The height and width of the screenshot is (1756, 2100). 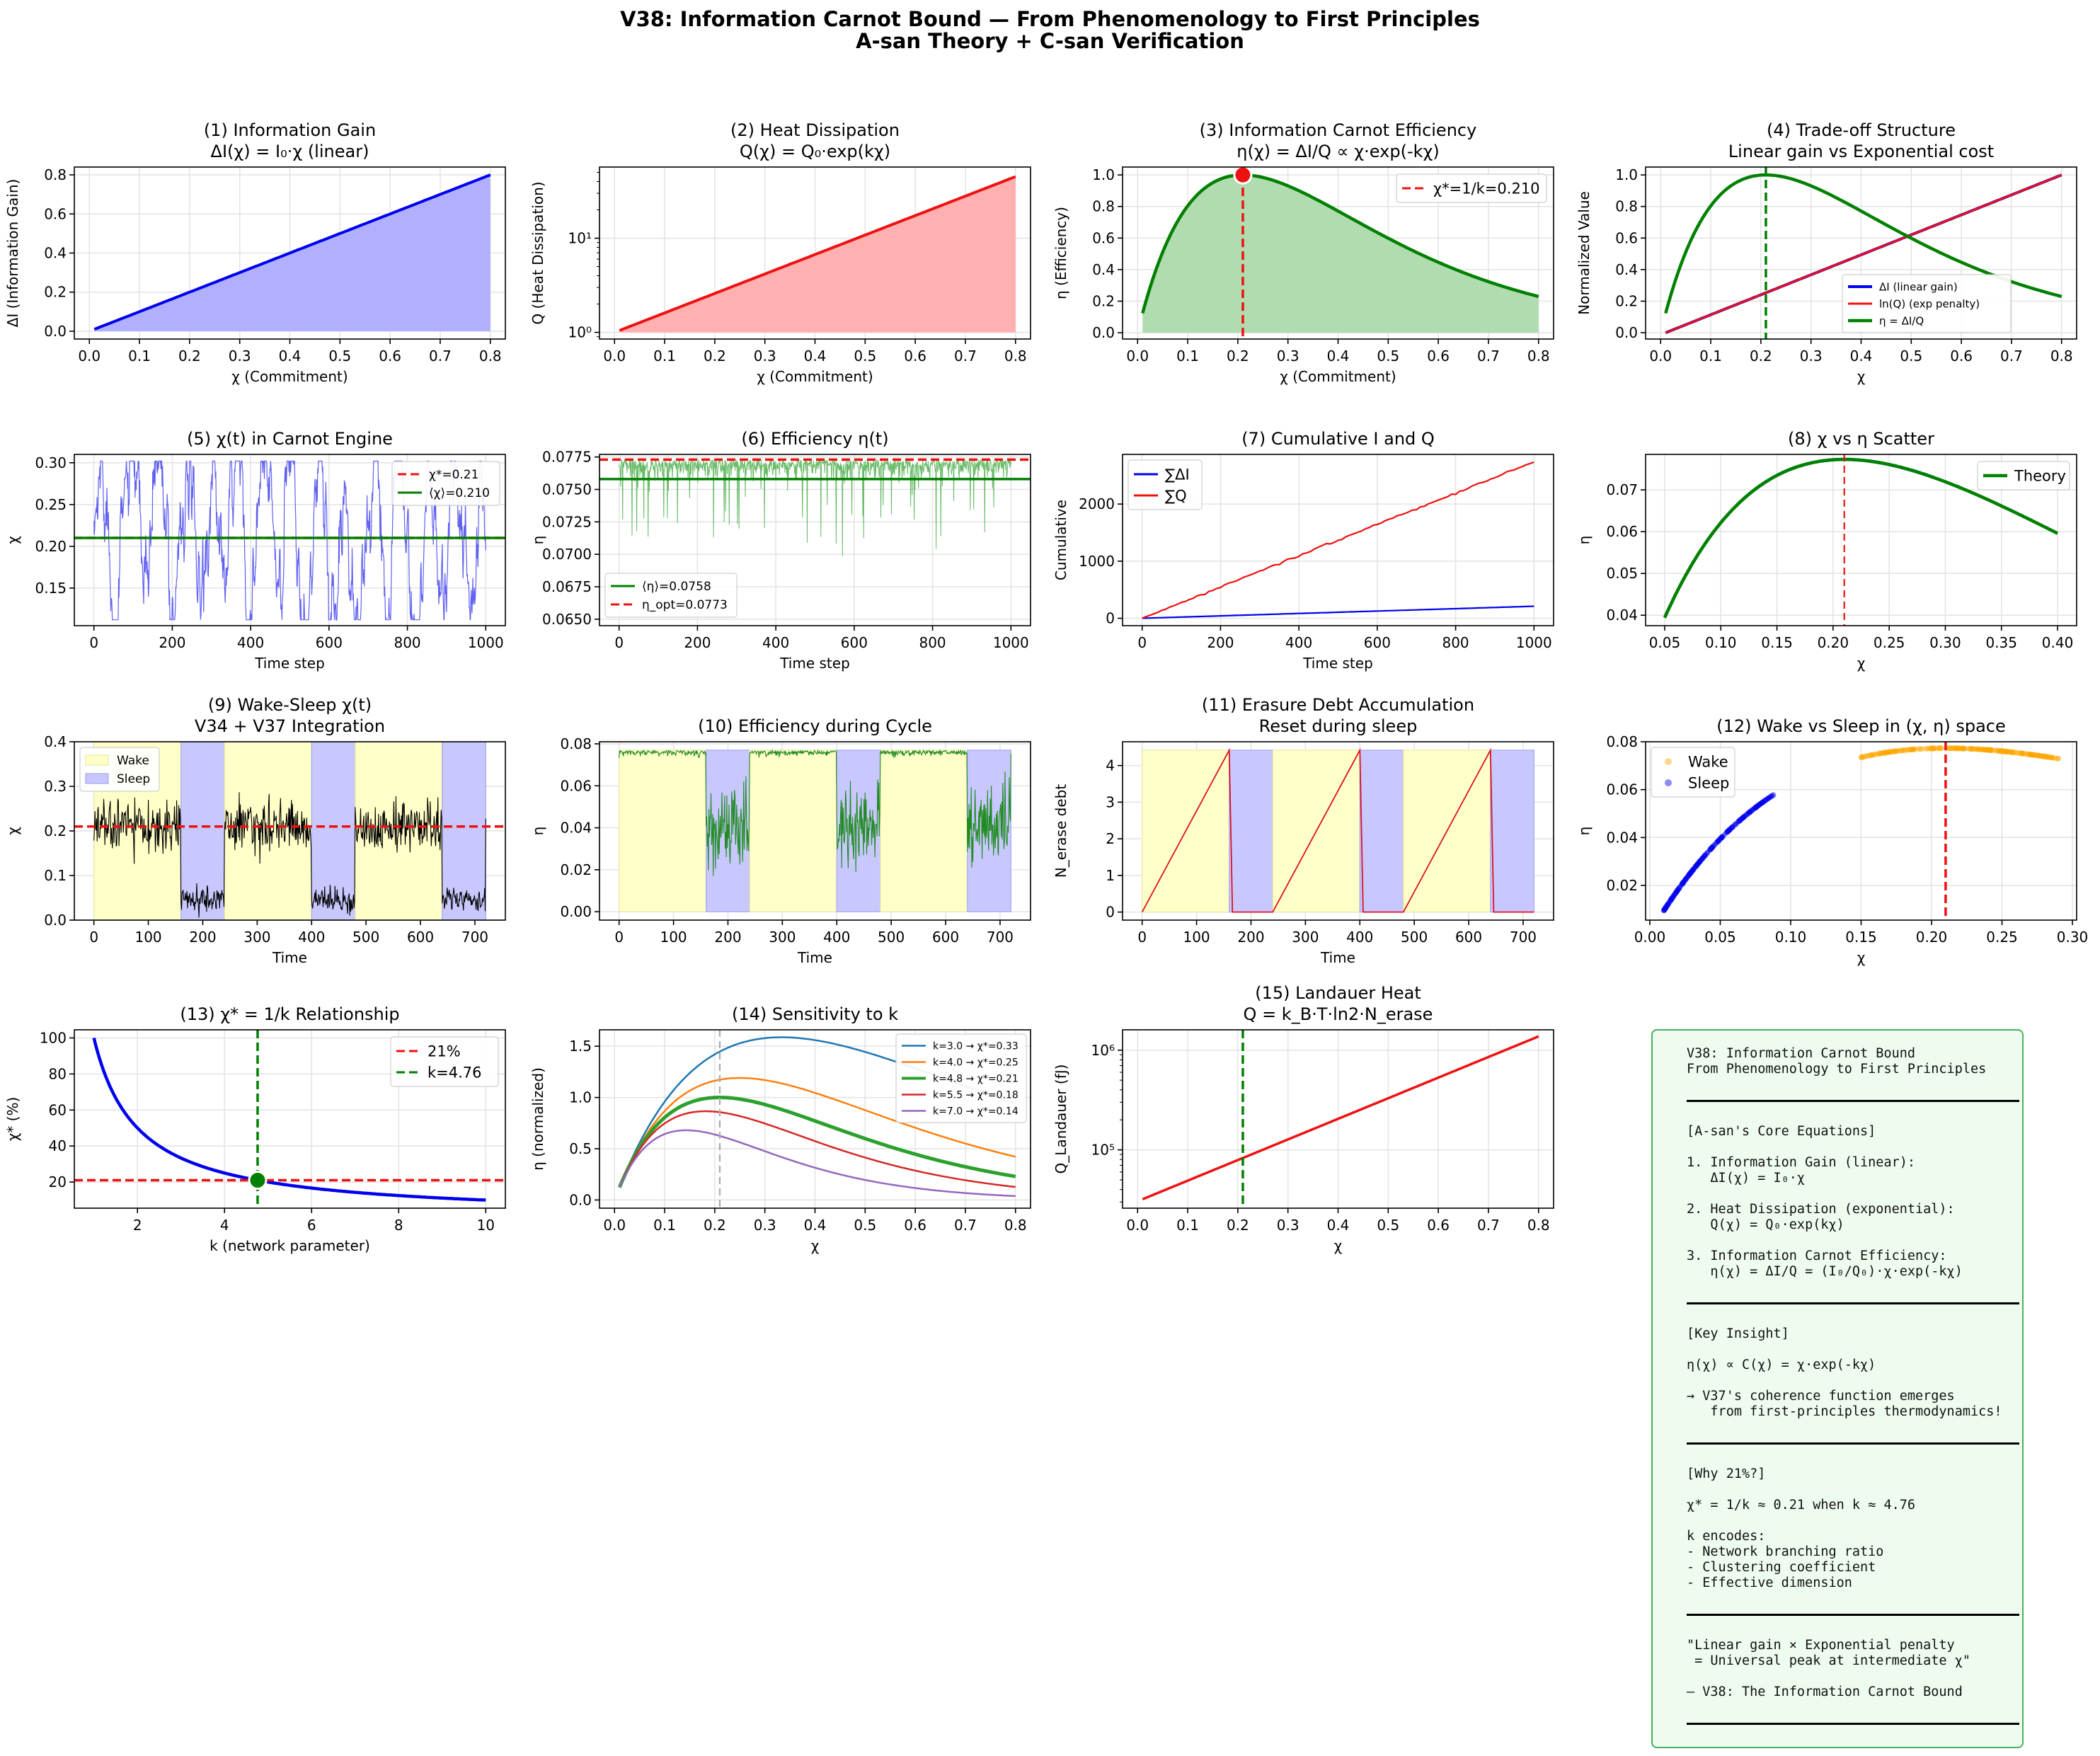 I want to click on y-tick-label: 10⁰, so click(x=580, y=332).